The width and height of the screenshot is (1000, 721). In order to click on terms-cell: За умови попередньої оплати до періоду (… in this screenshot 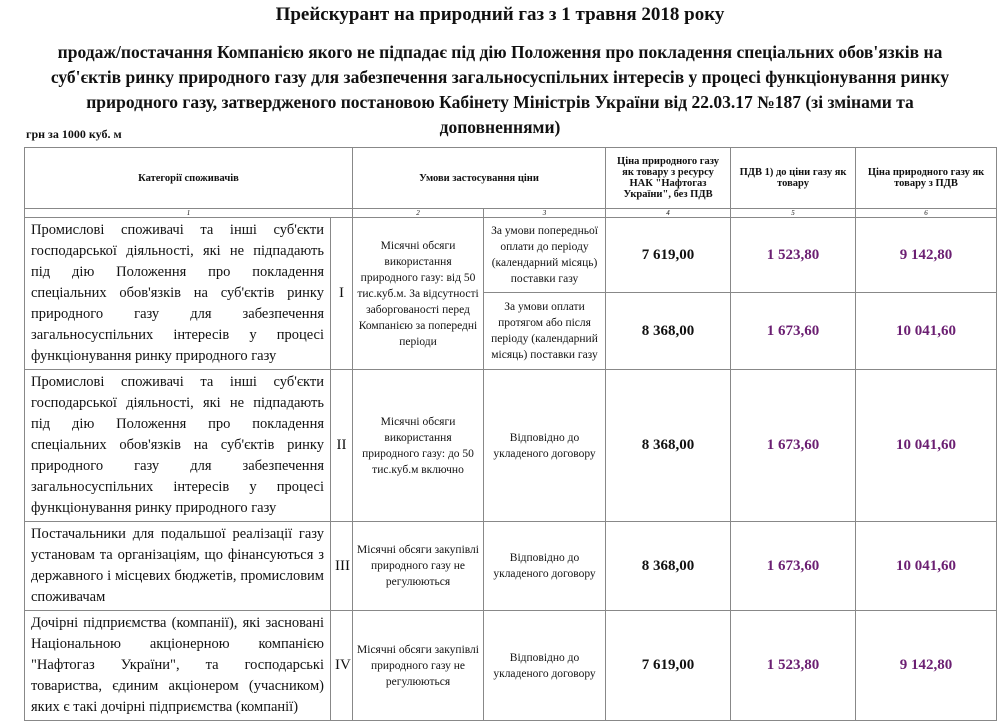, I will do `click(545, 255)`.